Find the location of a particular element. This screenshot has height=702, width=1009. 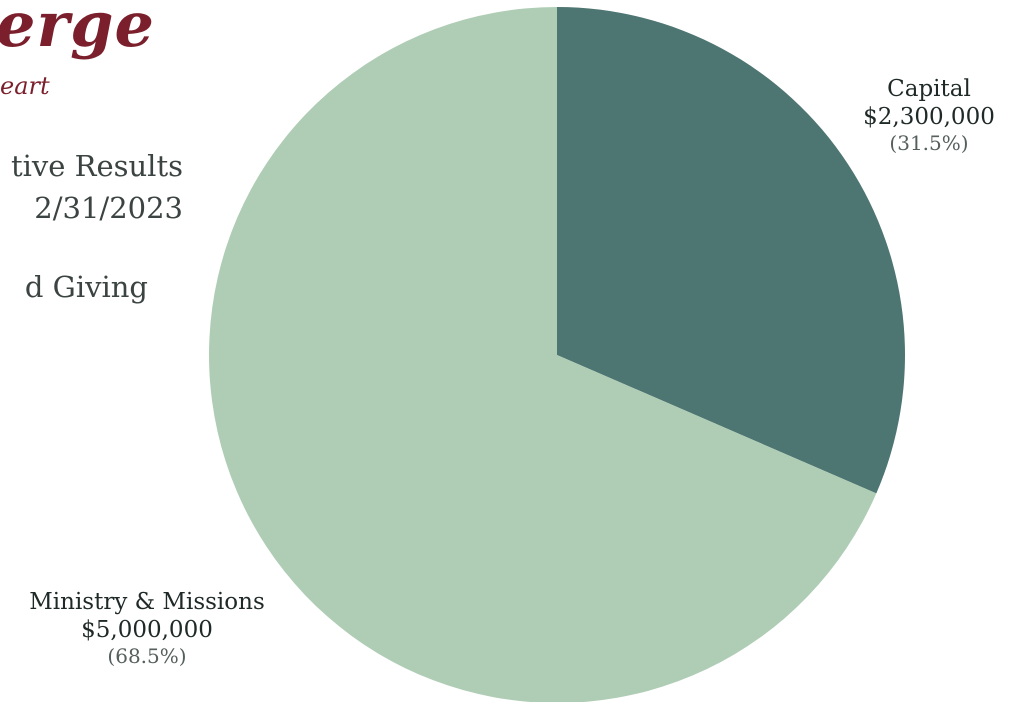

slice-label-ministry-name: Ministry & Missions is located at coordinates (147, 602).